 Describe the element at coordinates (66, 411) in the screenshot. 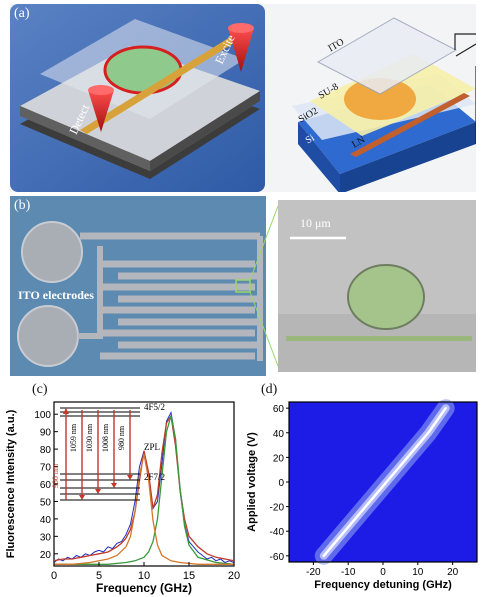

I see `pump-arrow-head` at that location.